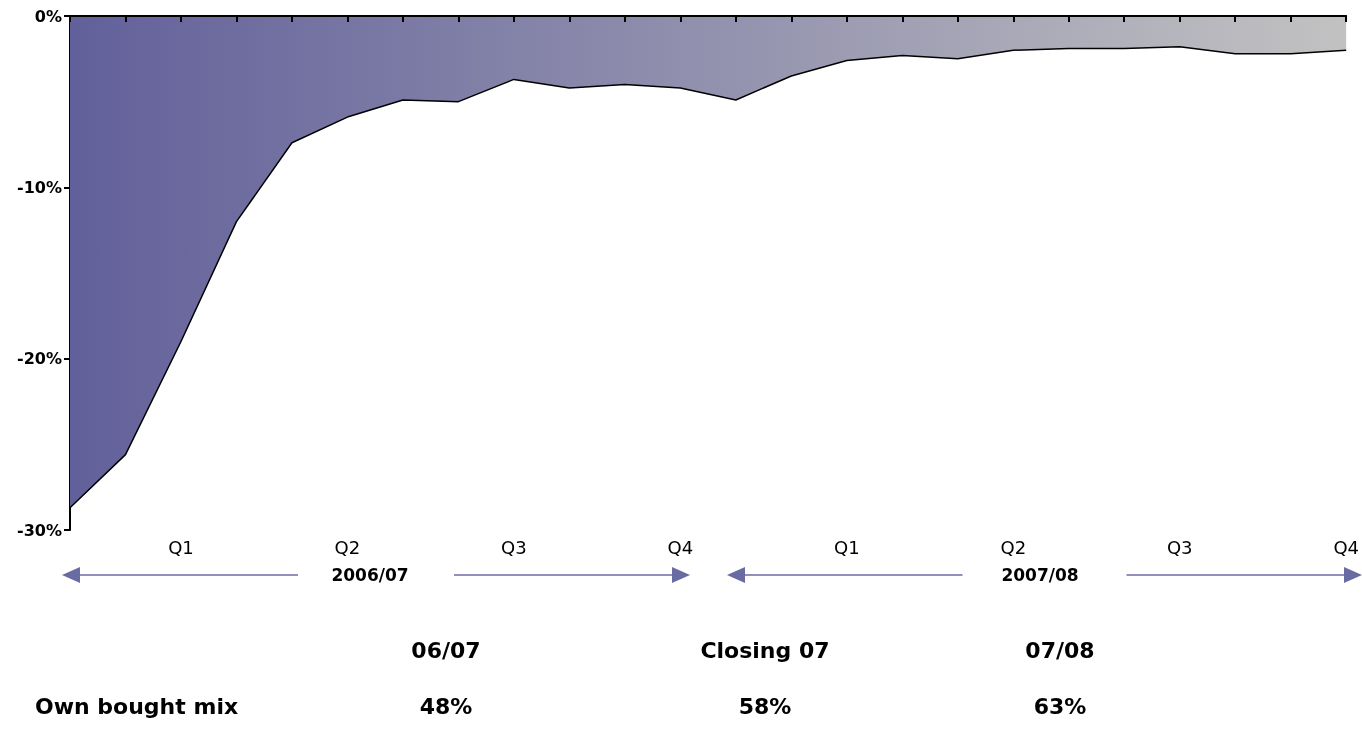 This screenshot has width=1362, height=738. I want to click on text: 06/07, so click(446, 650).